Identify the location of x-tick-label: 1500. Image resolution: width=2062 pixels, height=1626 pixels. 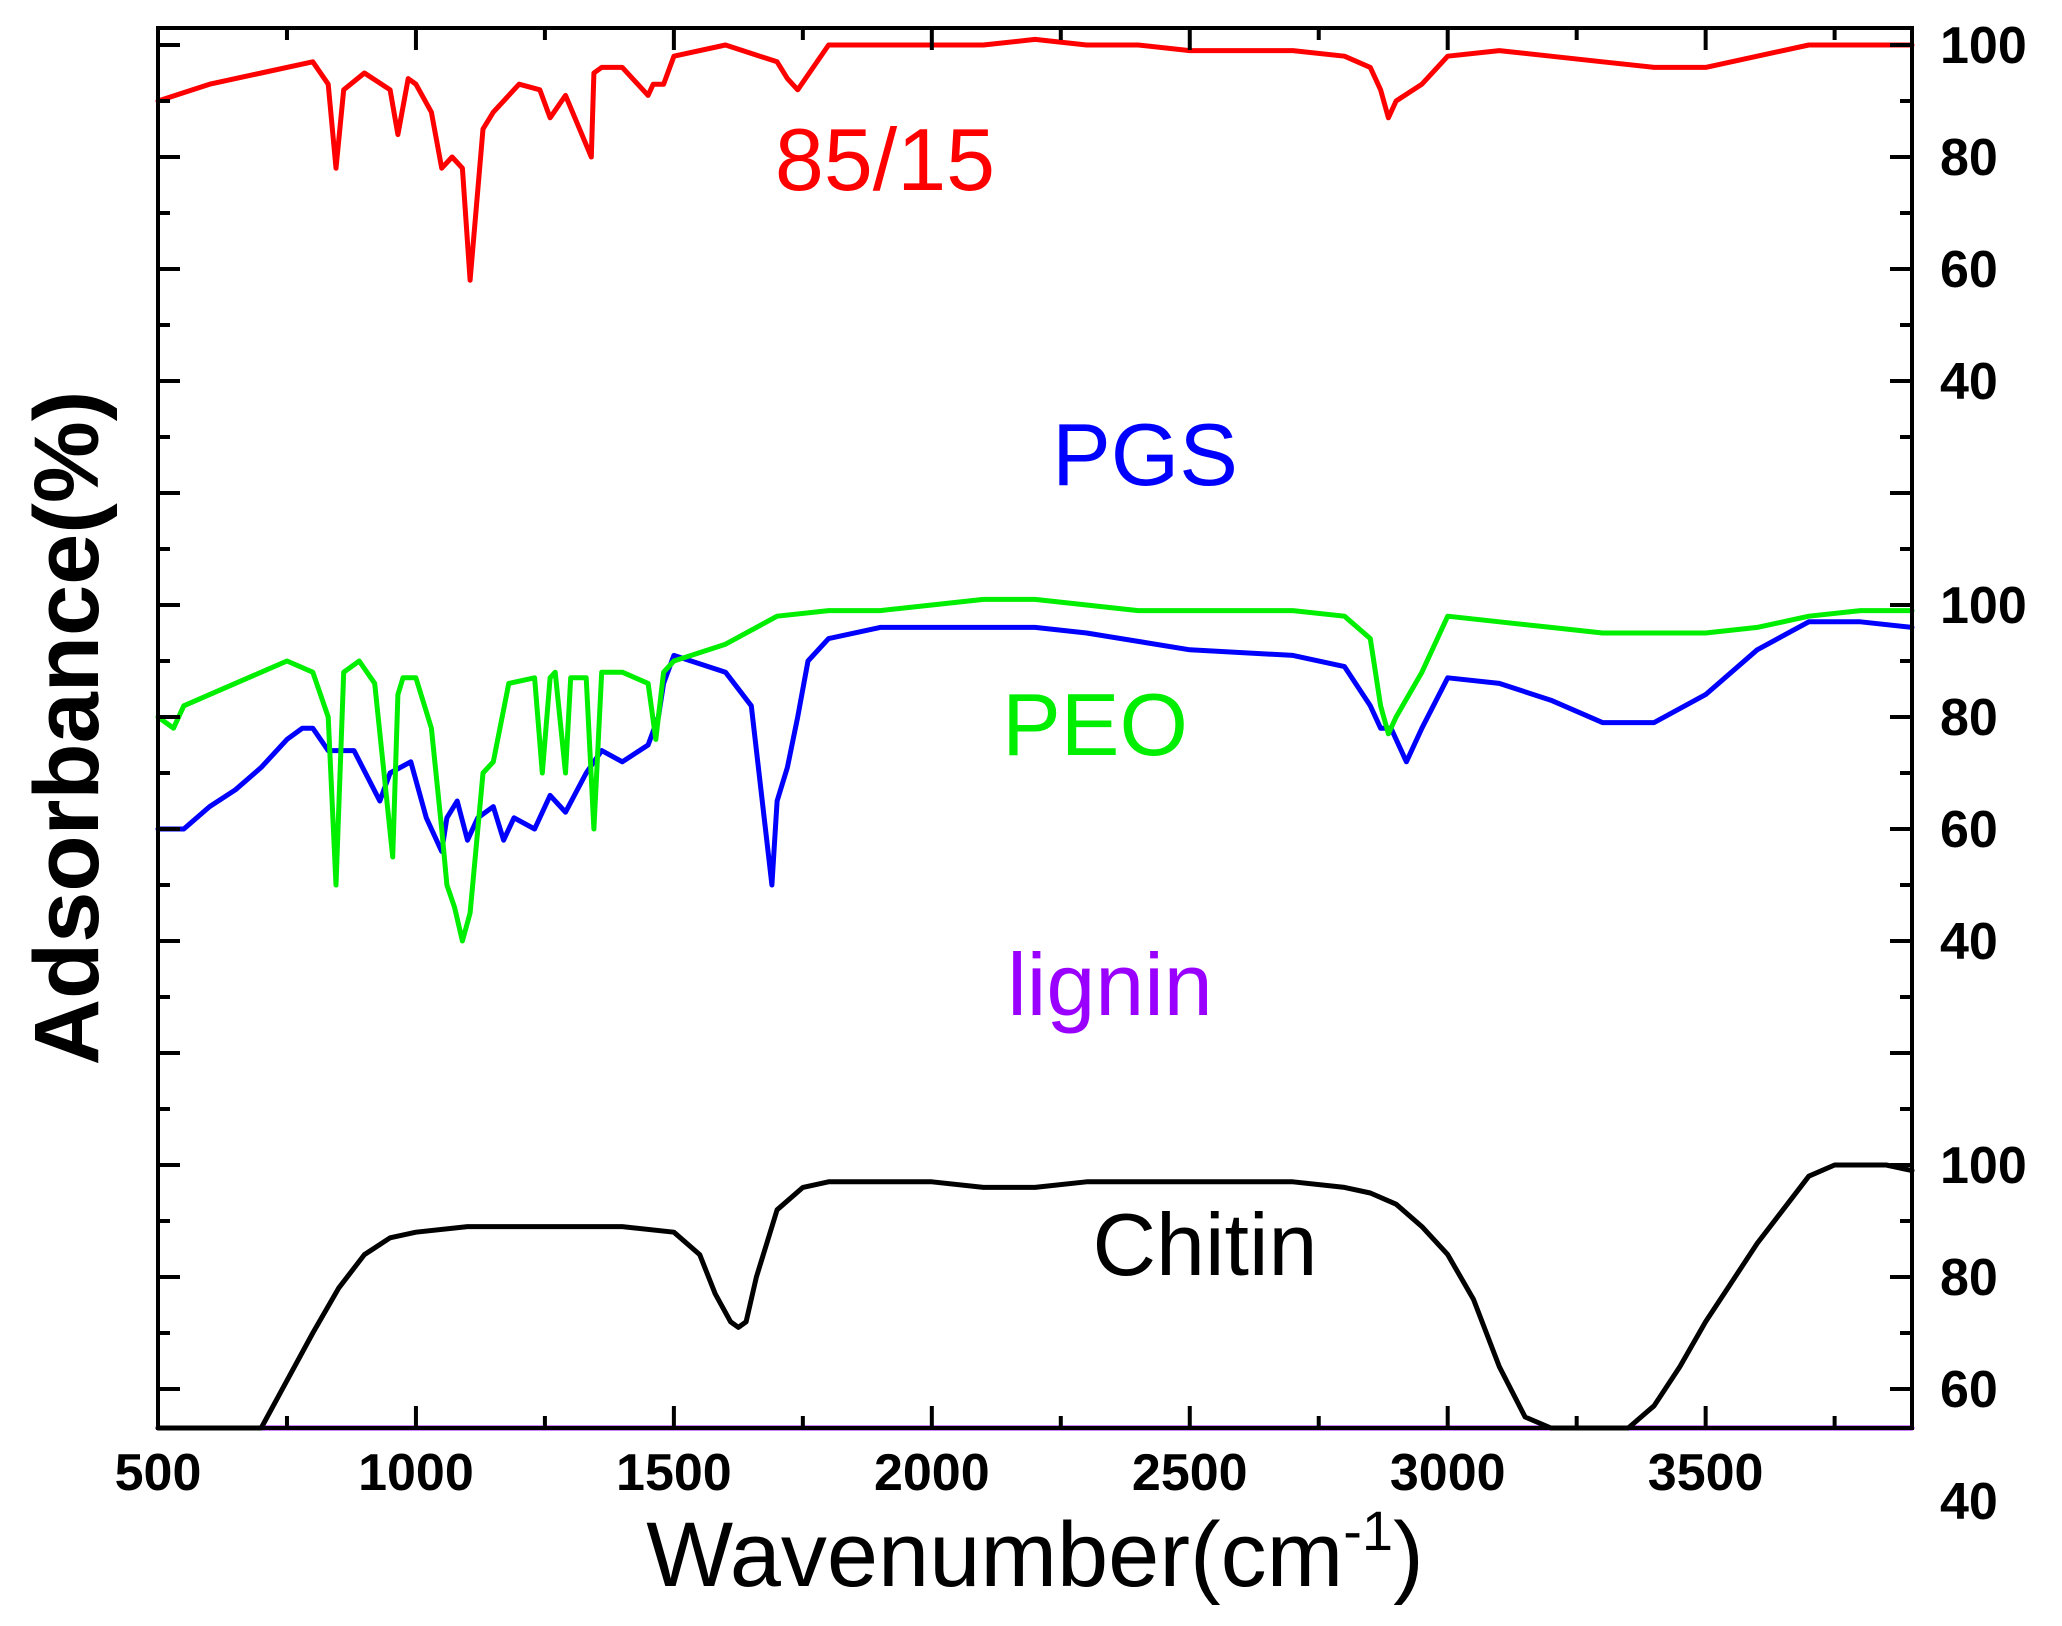
(674, 1473).